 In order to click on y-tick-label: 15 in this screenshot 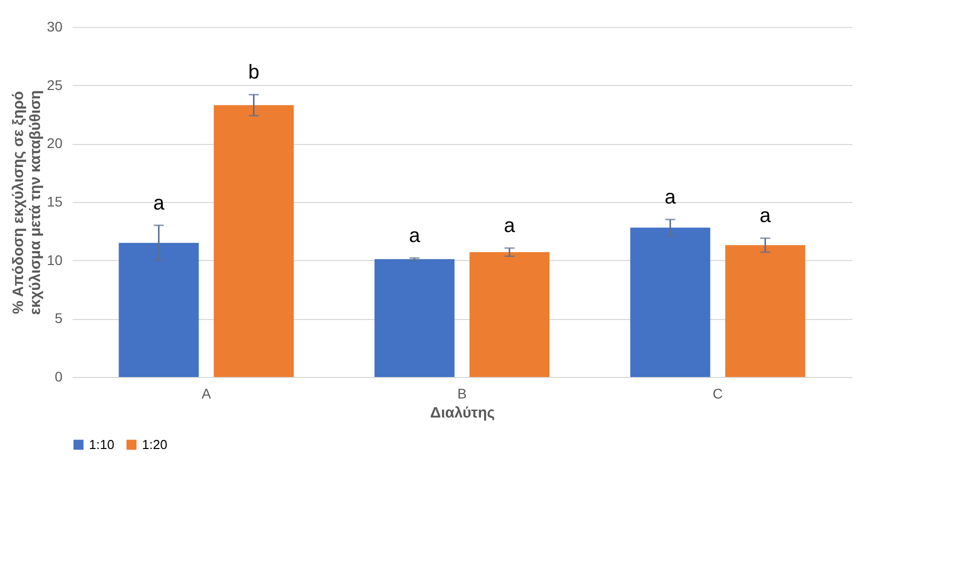, I will do `click(54, 202)`.